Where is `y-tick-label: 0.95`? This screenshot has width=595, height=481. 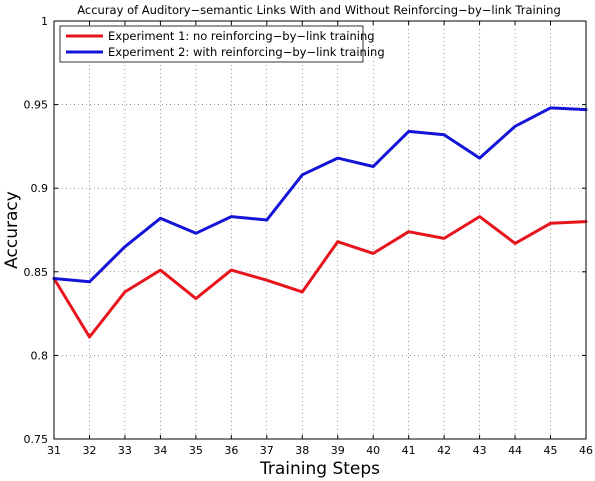
y-tick-label: 0.95 is located at coordinates (36, 105).